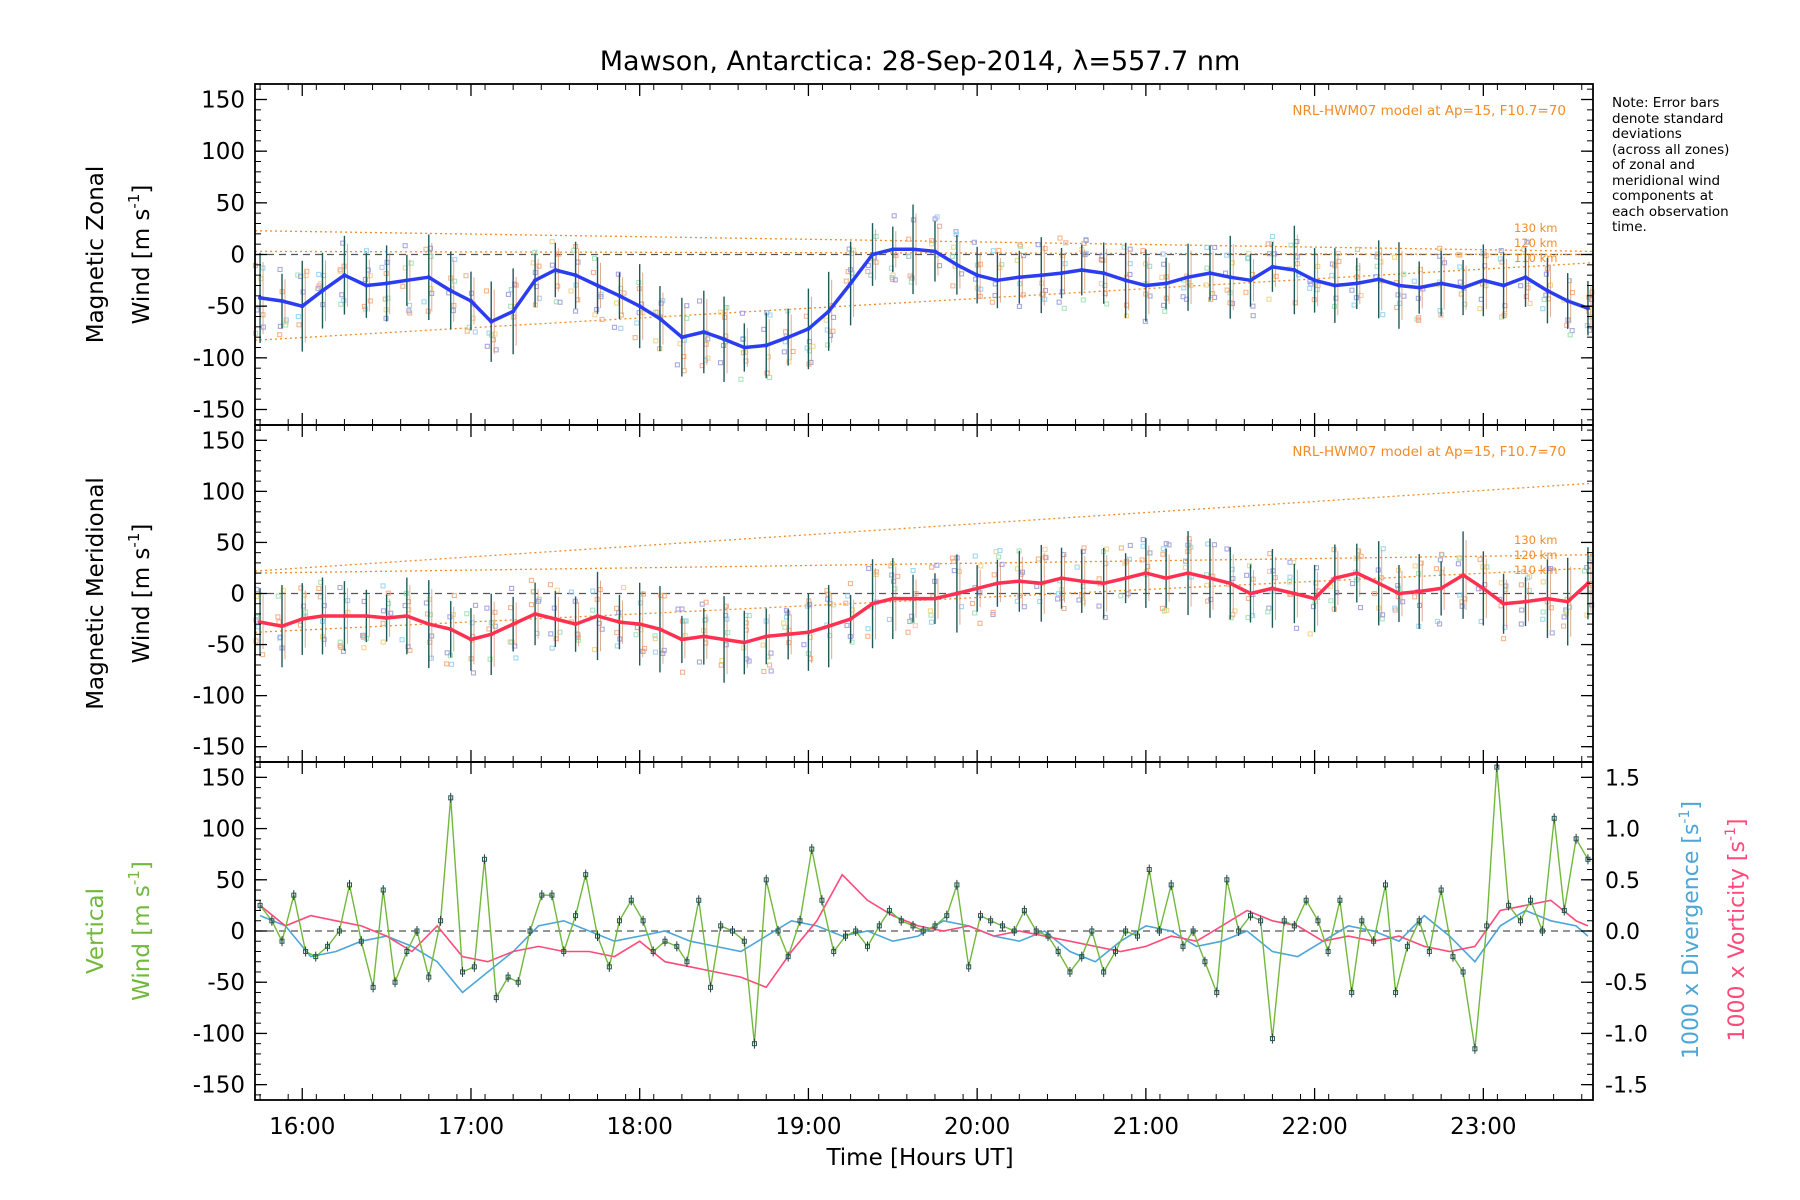  Describe the element at coordinates (471, 1127) in the screenshot. I see `x-tick-label: 17:00` at that location.